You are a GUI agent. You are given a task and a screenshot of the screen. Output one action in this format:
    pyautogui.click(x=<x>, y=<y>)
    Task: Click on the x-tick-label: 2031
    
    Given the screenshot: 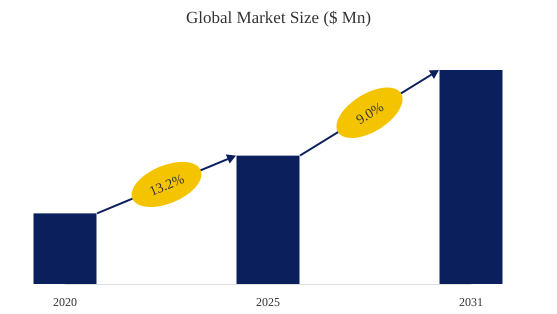 What is the action you would take?
    pyautogui.click(x=471, y=302)
    